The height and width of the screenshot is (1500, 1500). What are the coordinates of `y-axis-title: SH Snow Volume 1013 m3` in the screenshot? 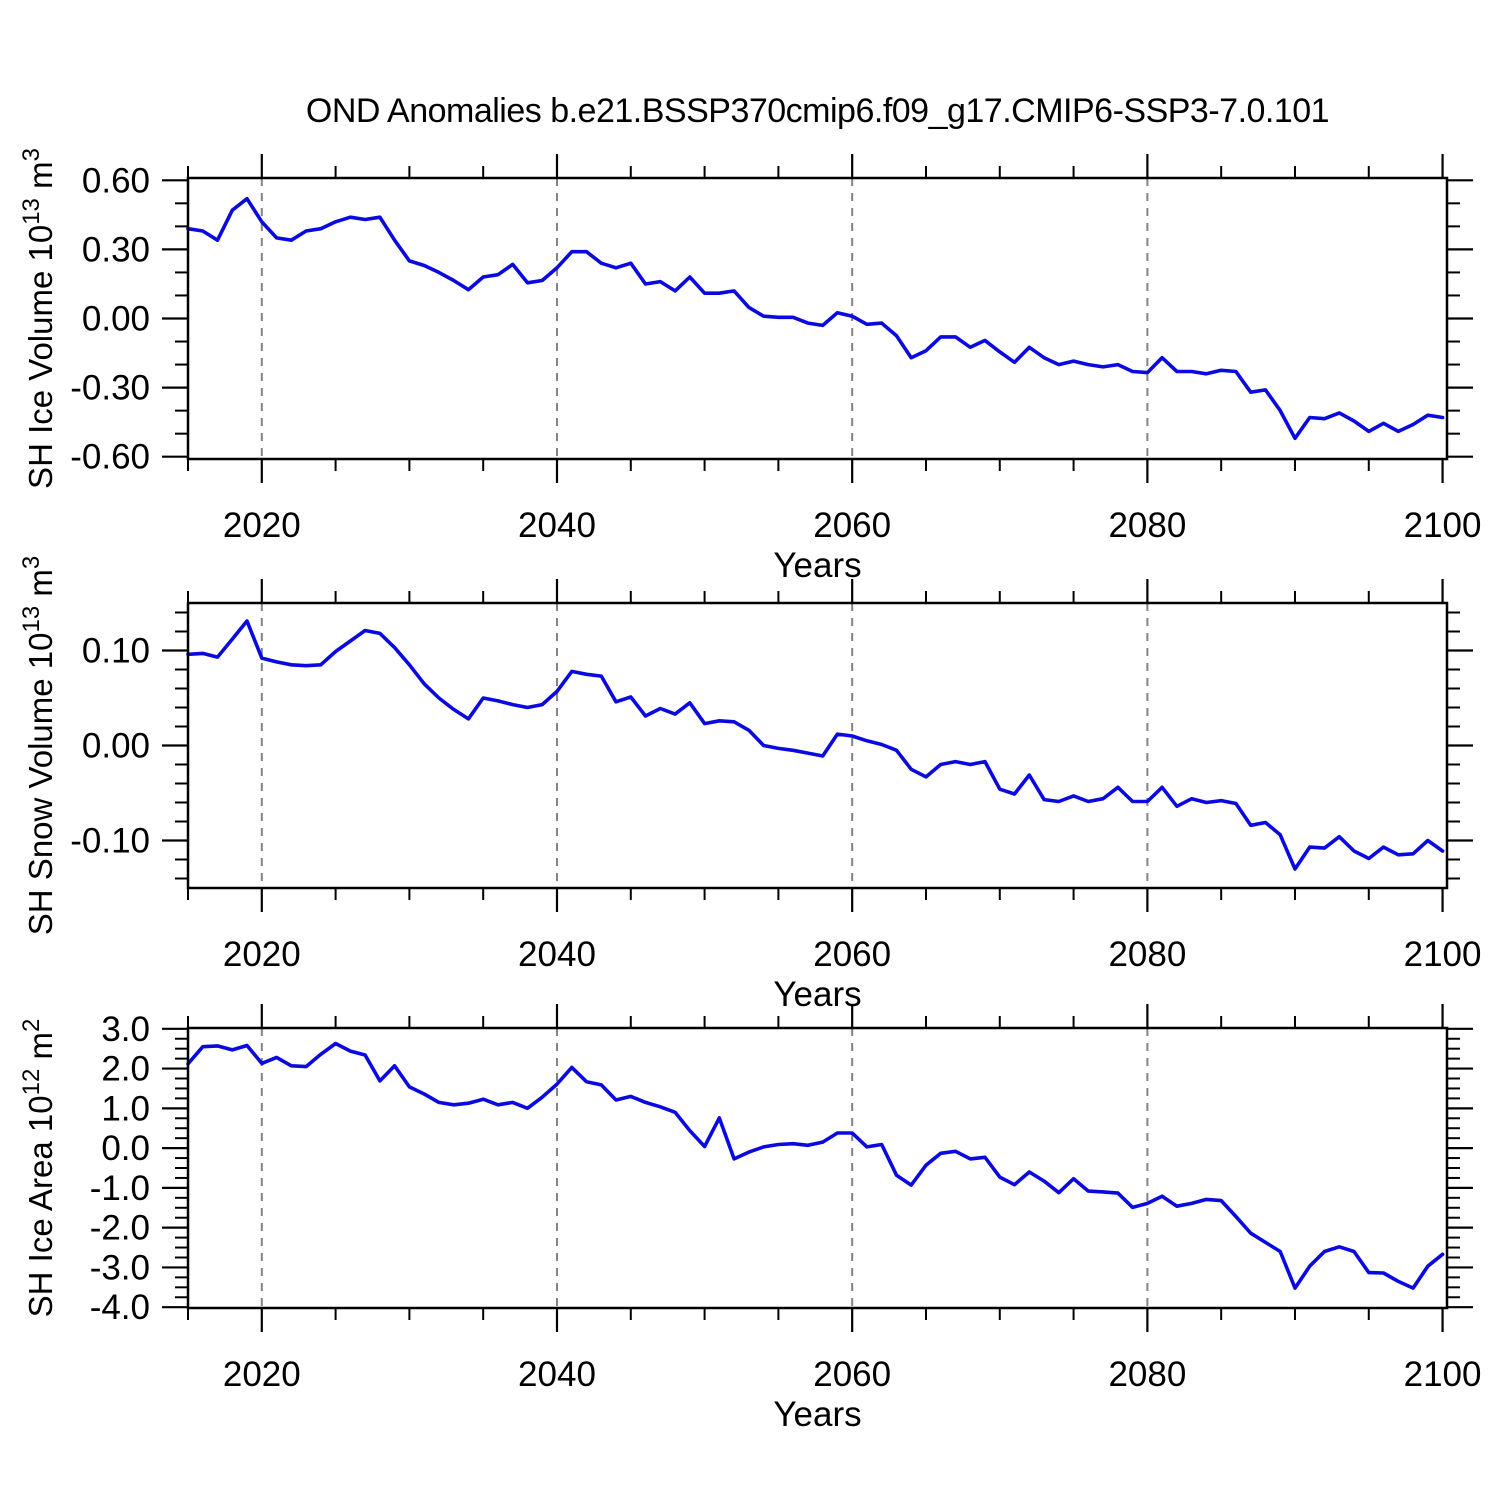 It's located at (38, 745).